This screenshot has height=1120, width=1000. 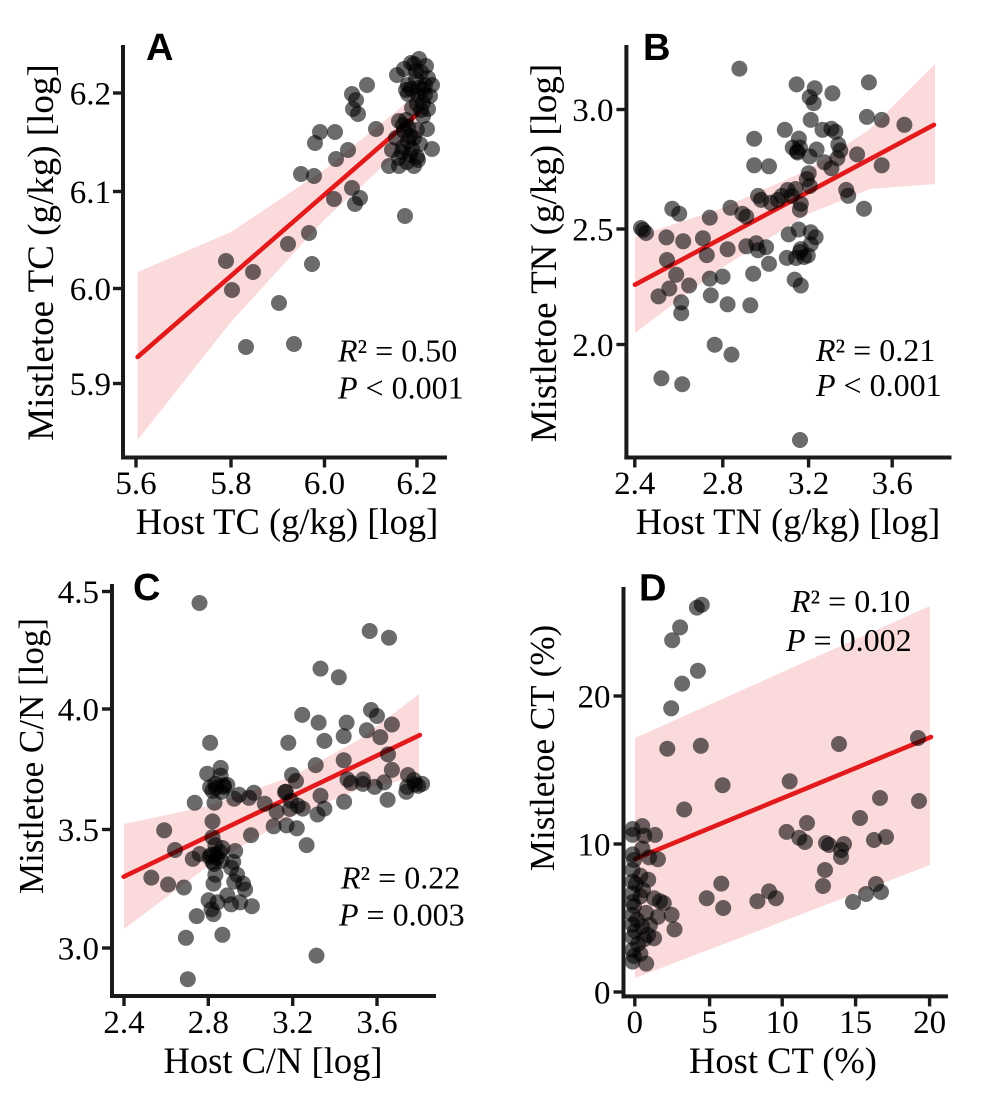 What do you see at coordinates (78, 711) in the screenshot?
I see `svg-text: 4.0` at bounding box center [78, 711].